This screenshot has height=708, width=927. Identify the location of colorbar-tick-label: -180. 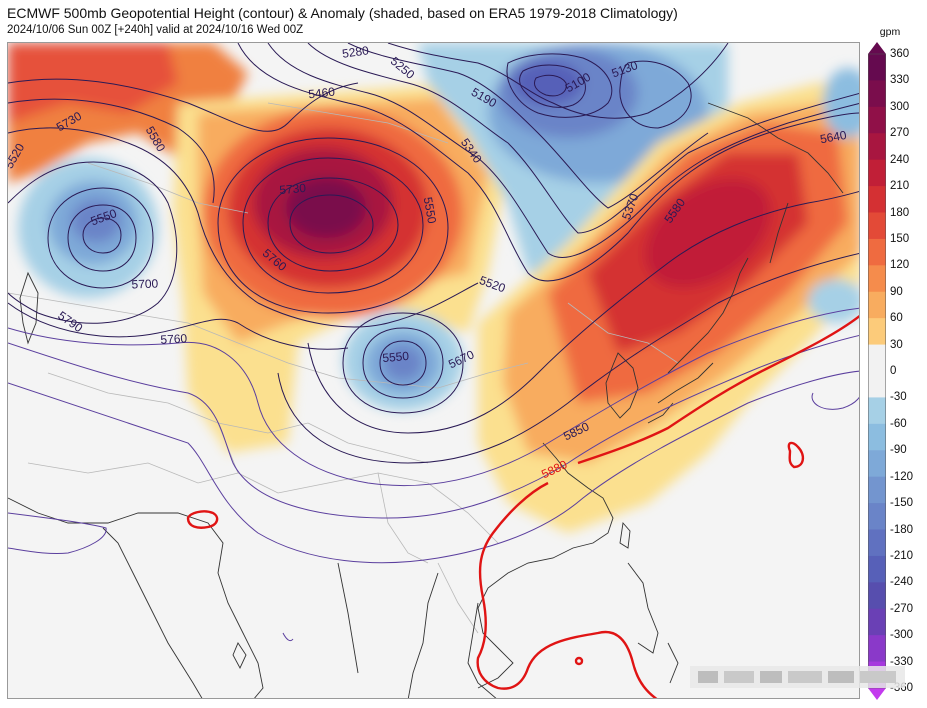
(902, 529).